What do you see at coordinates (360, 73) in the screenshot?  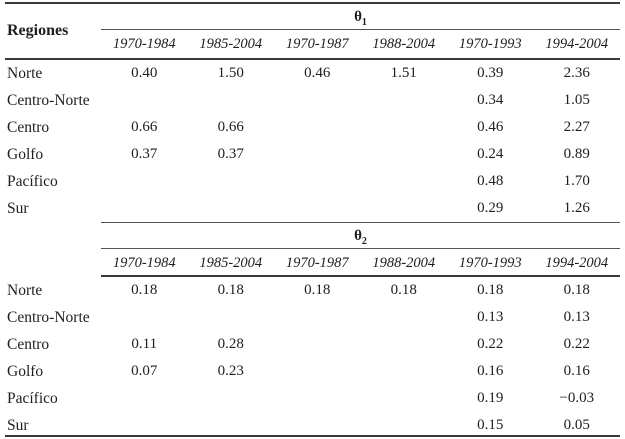 I see `row-values: 0.40 1.50 0.46 1.51 0.39 2.36` at bounding box center [360, 73].